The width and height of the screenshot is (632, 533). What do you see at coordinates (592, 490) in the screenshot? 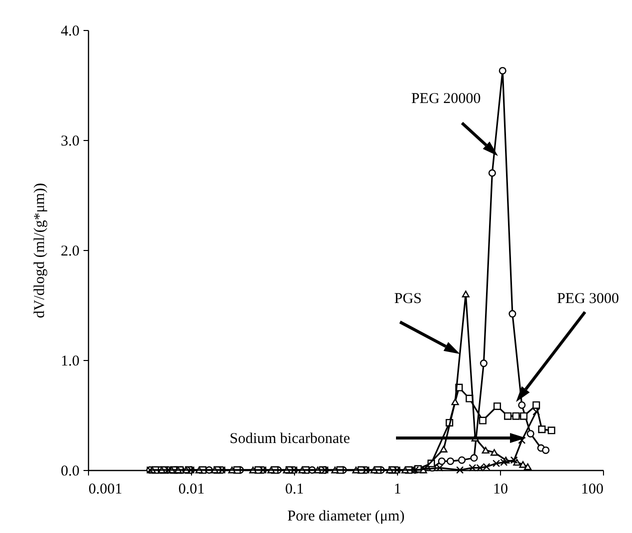
I see `x-tick-label: 100` at bounding box center [592, 490].